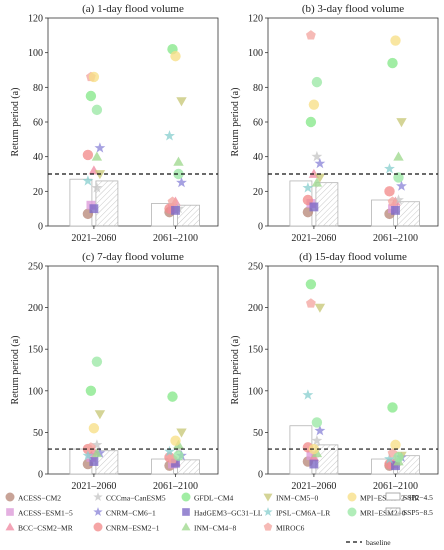  I want to click on legend-label: ACESS−ESM1−5, so click(45, 513).